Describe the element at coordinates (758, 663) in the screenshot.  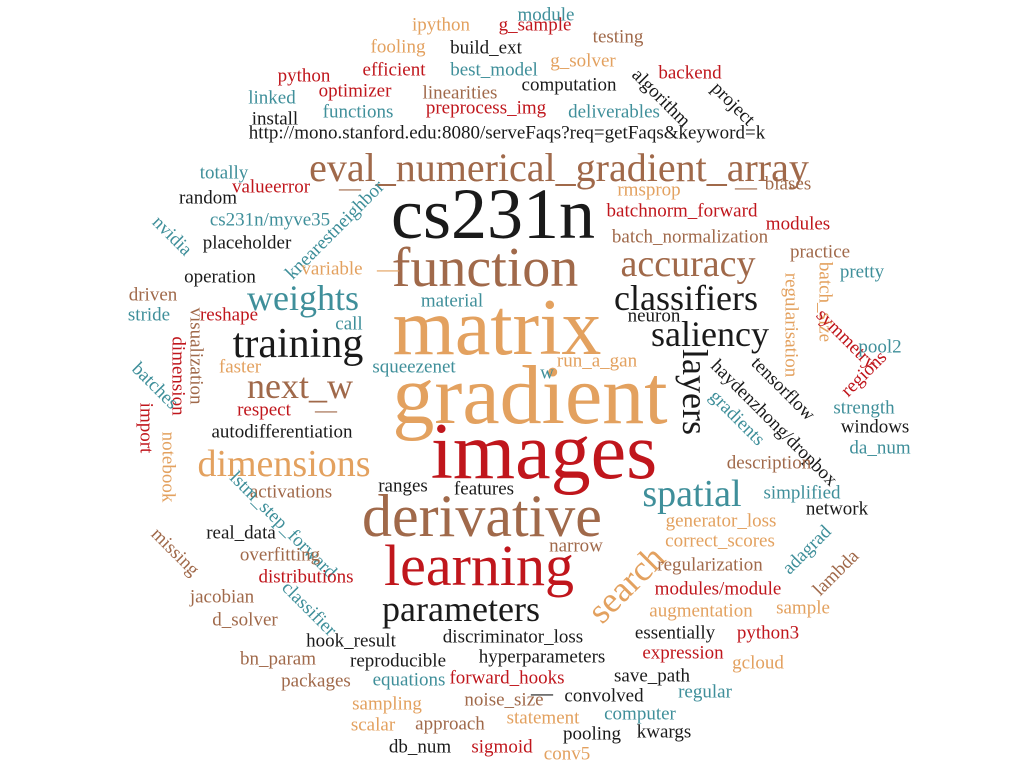
I see `word-gcloud: gcloud` at that location.